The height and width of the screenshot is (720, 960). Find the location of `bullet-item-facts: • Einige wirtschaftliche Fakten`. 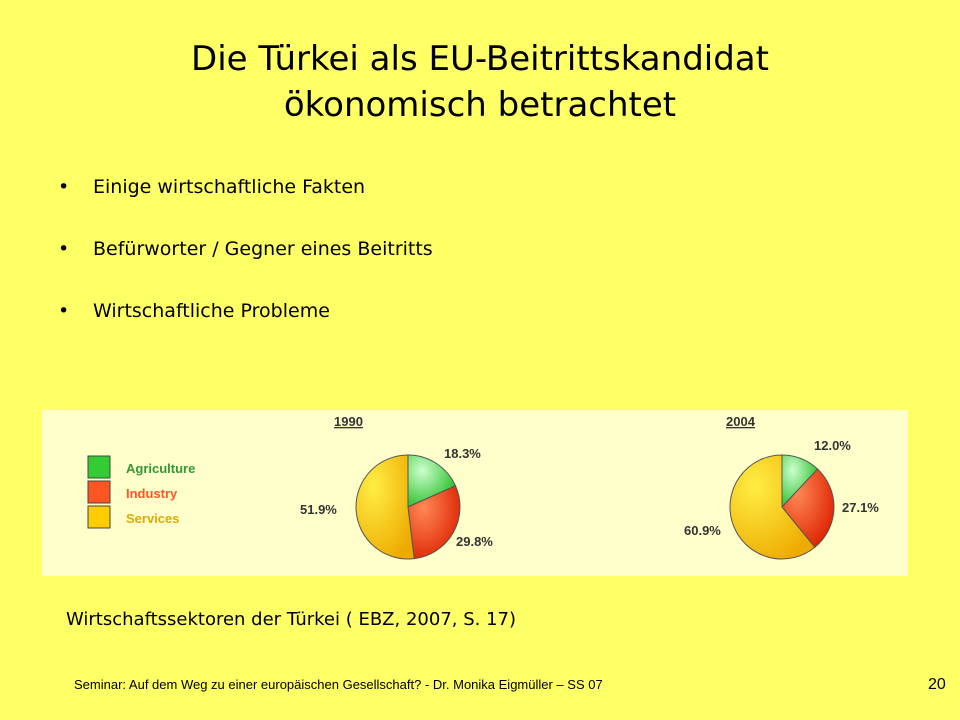

bullet-item-facts: • Einige wirtschaftliche Fakten is located at coordinates (268, 187).